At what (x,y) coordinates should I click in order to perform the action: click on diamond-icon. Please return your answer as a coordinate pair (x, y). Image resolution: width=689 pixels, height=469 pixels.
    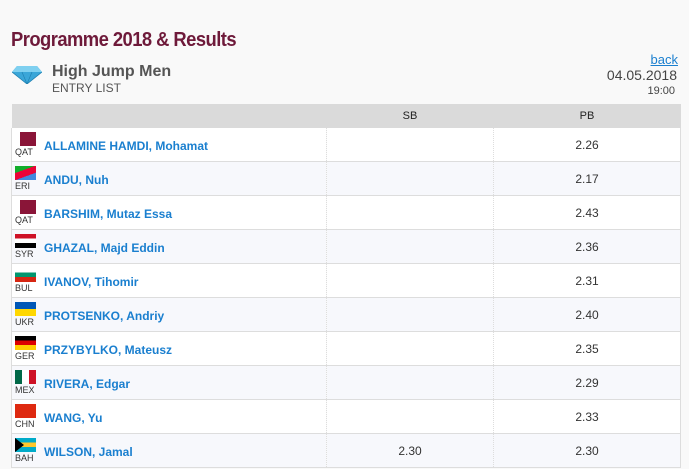
    Looking at the image, I should click on (27, 75).